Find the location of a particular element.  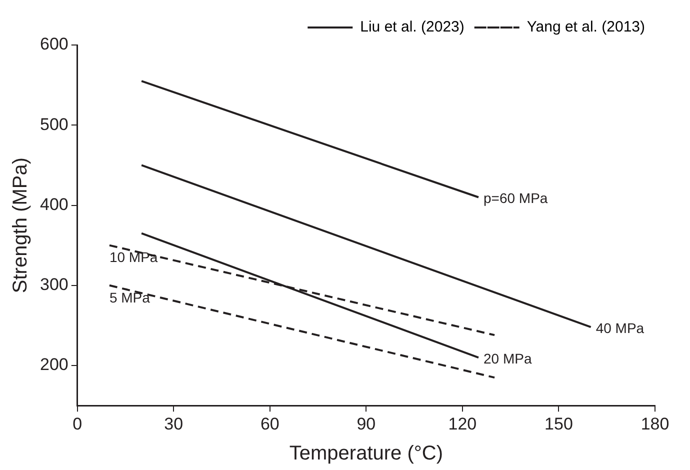

x-axis-title: Temperature (°C) is located at coordinates (366, 453).